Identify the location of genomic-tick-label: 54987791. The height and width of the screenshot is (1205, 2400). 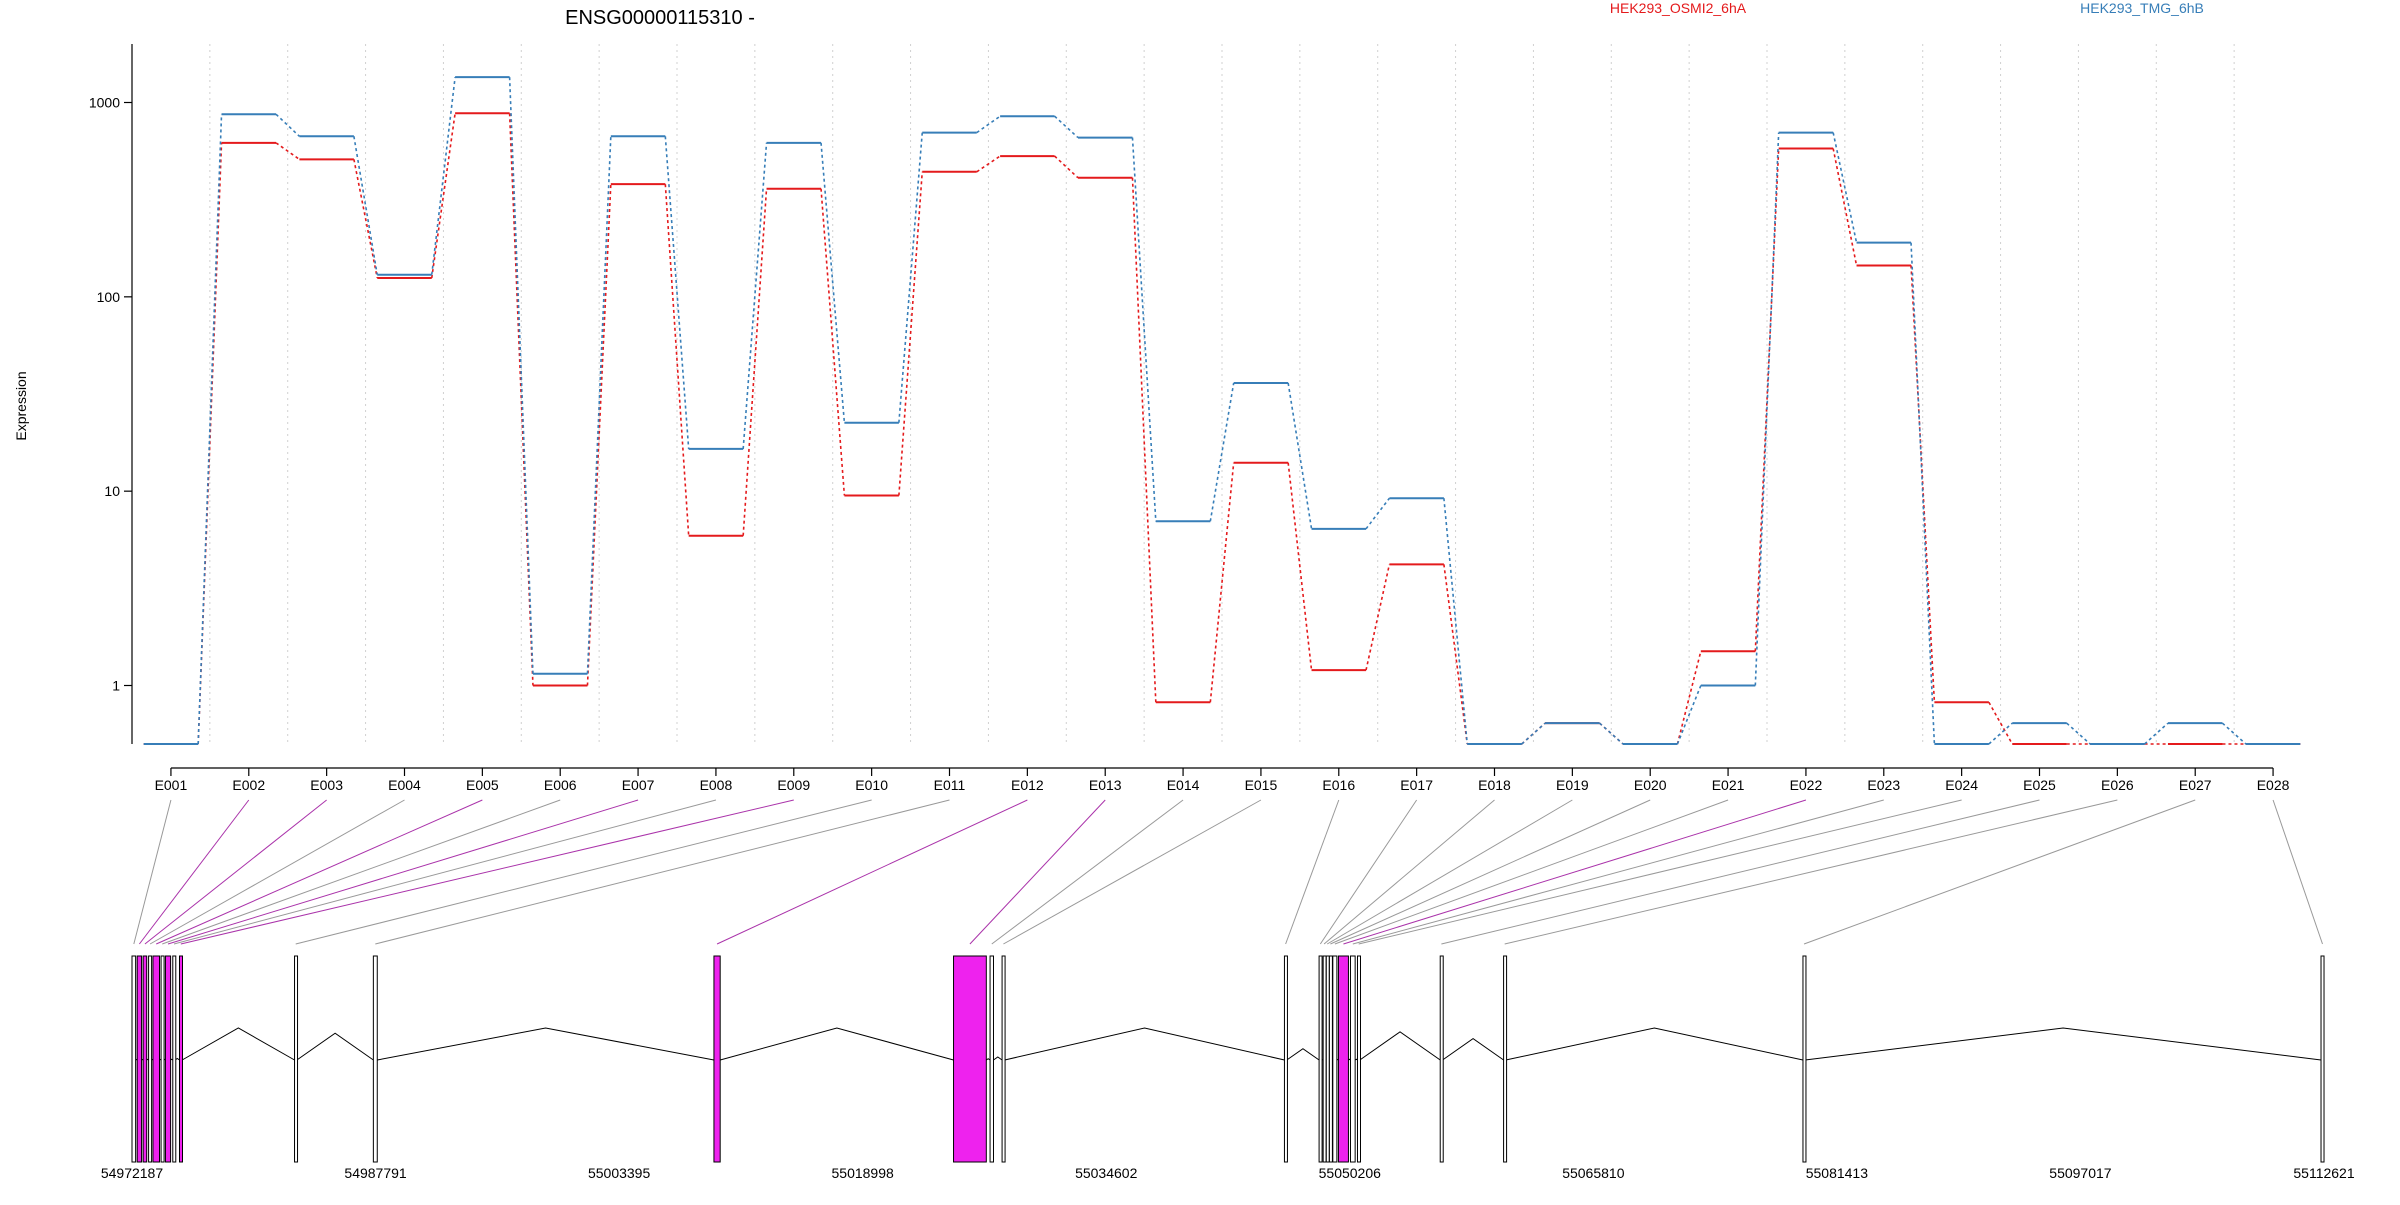
(375, 1173).